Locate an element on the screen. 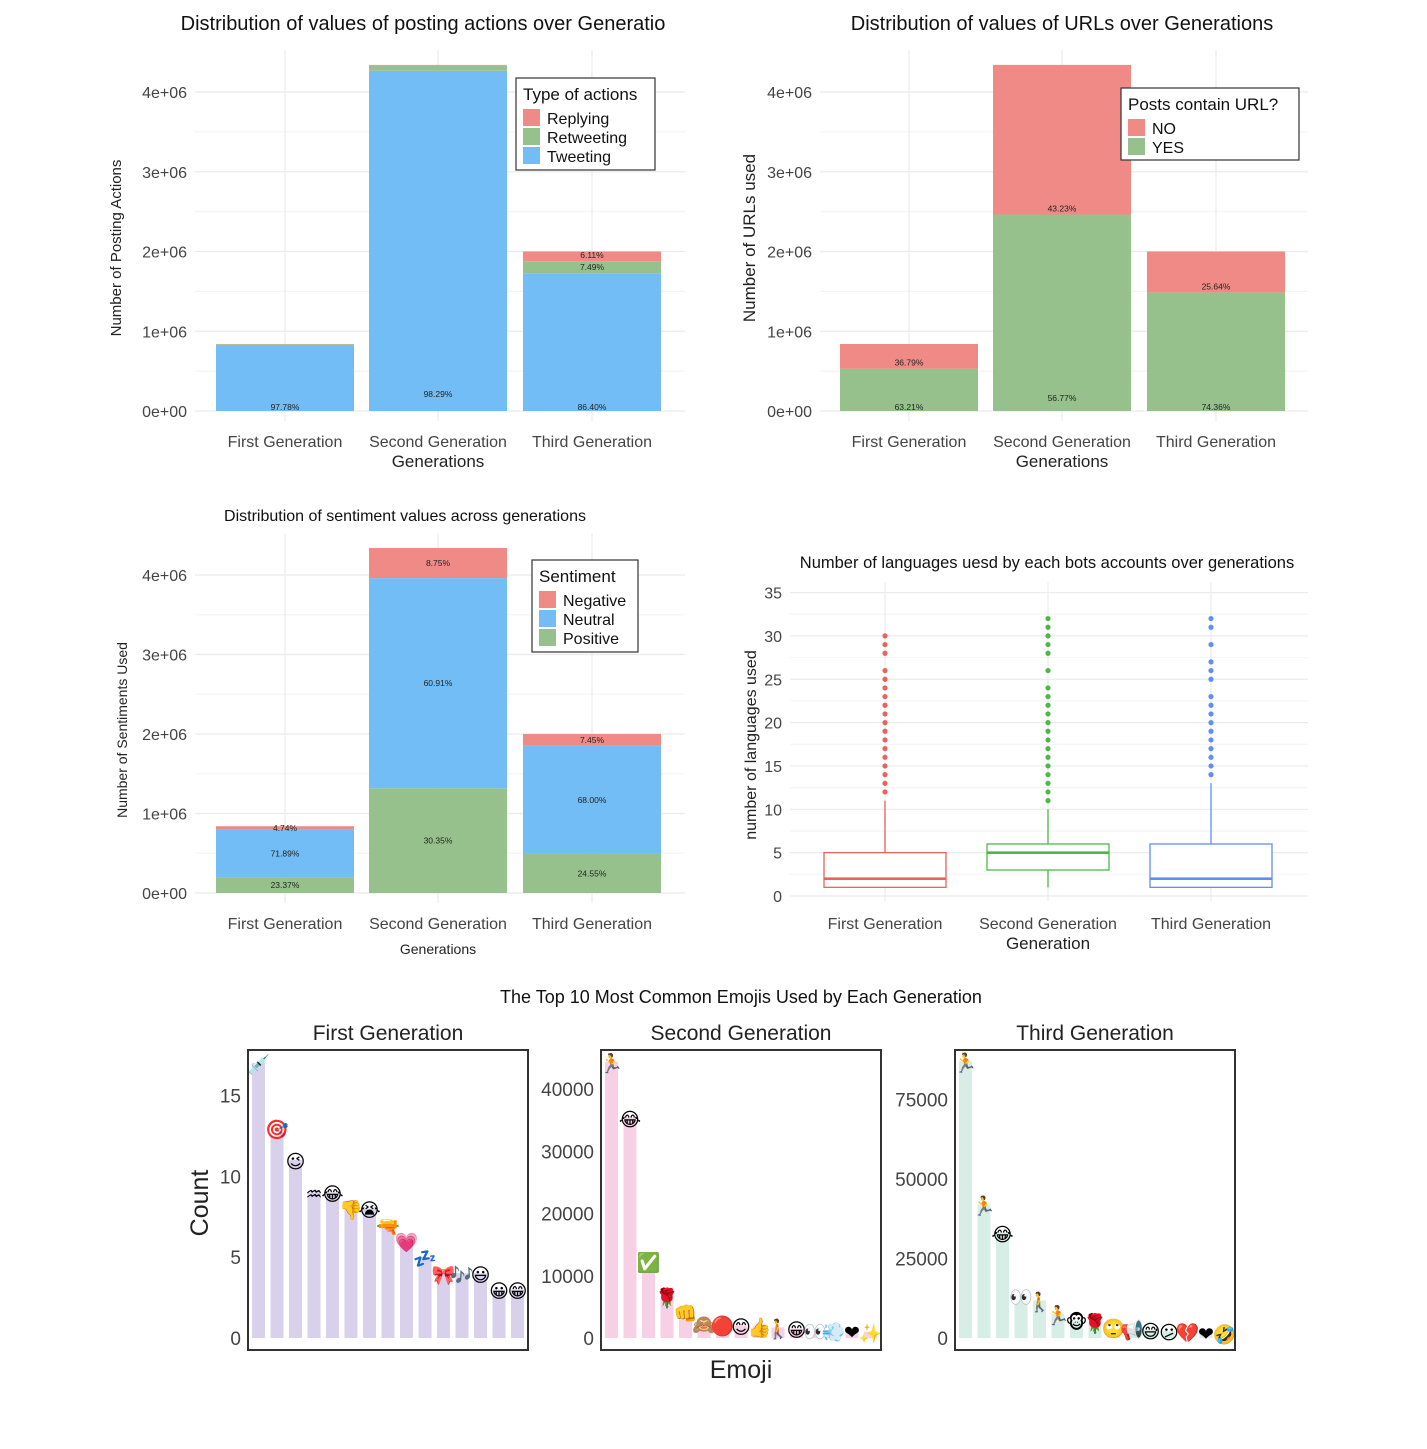  y-tick-label: 10 is located at coordinates (230, 1177).